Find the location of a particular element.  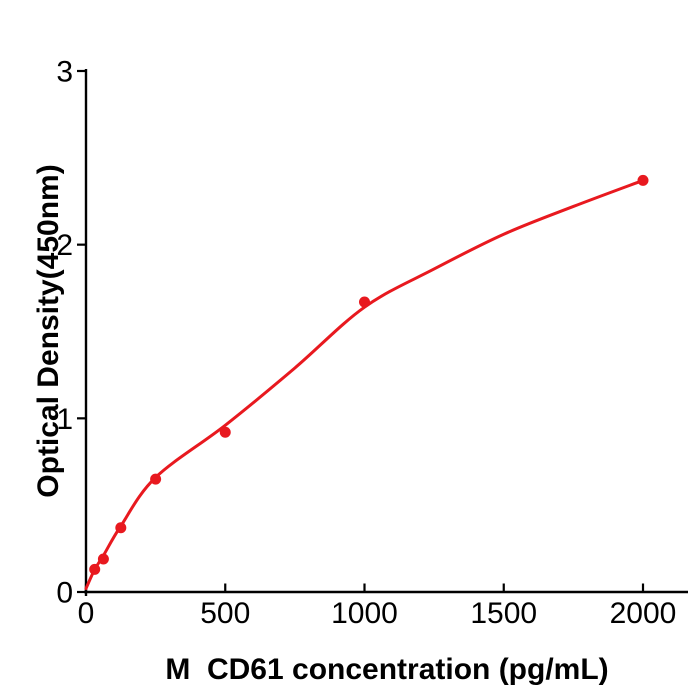

y-tick-label: 1 is located at coordinates (64, 419).